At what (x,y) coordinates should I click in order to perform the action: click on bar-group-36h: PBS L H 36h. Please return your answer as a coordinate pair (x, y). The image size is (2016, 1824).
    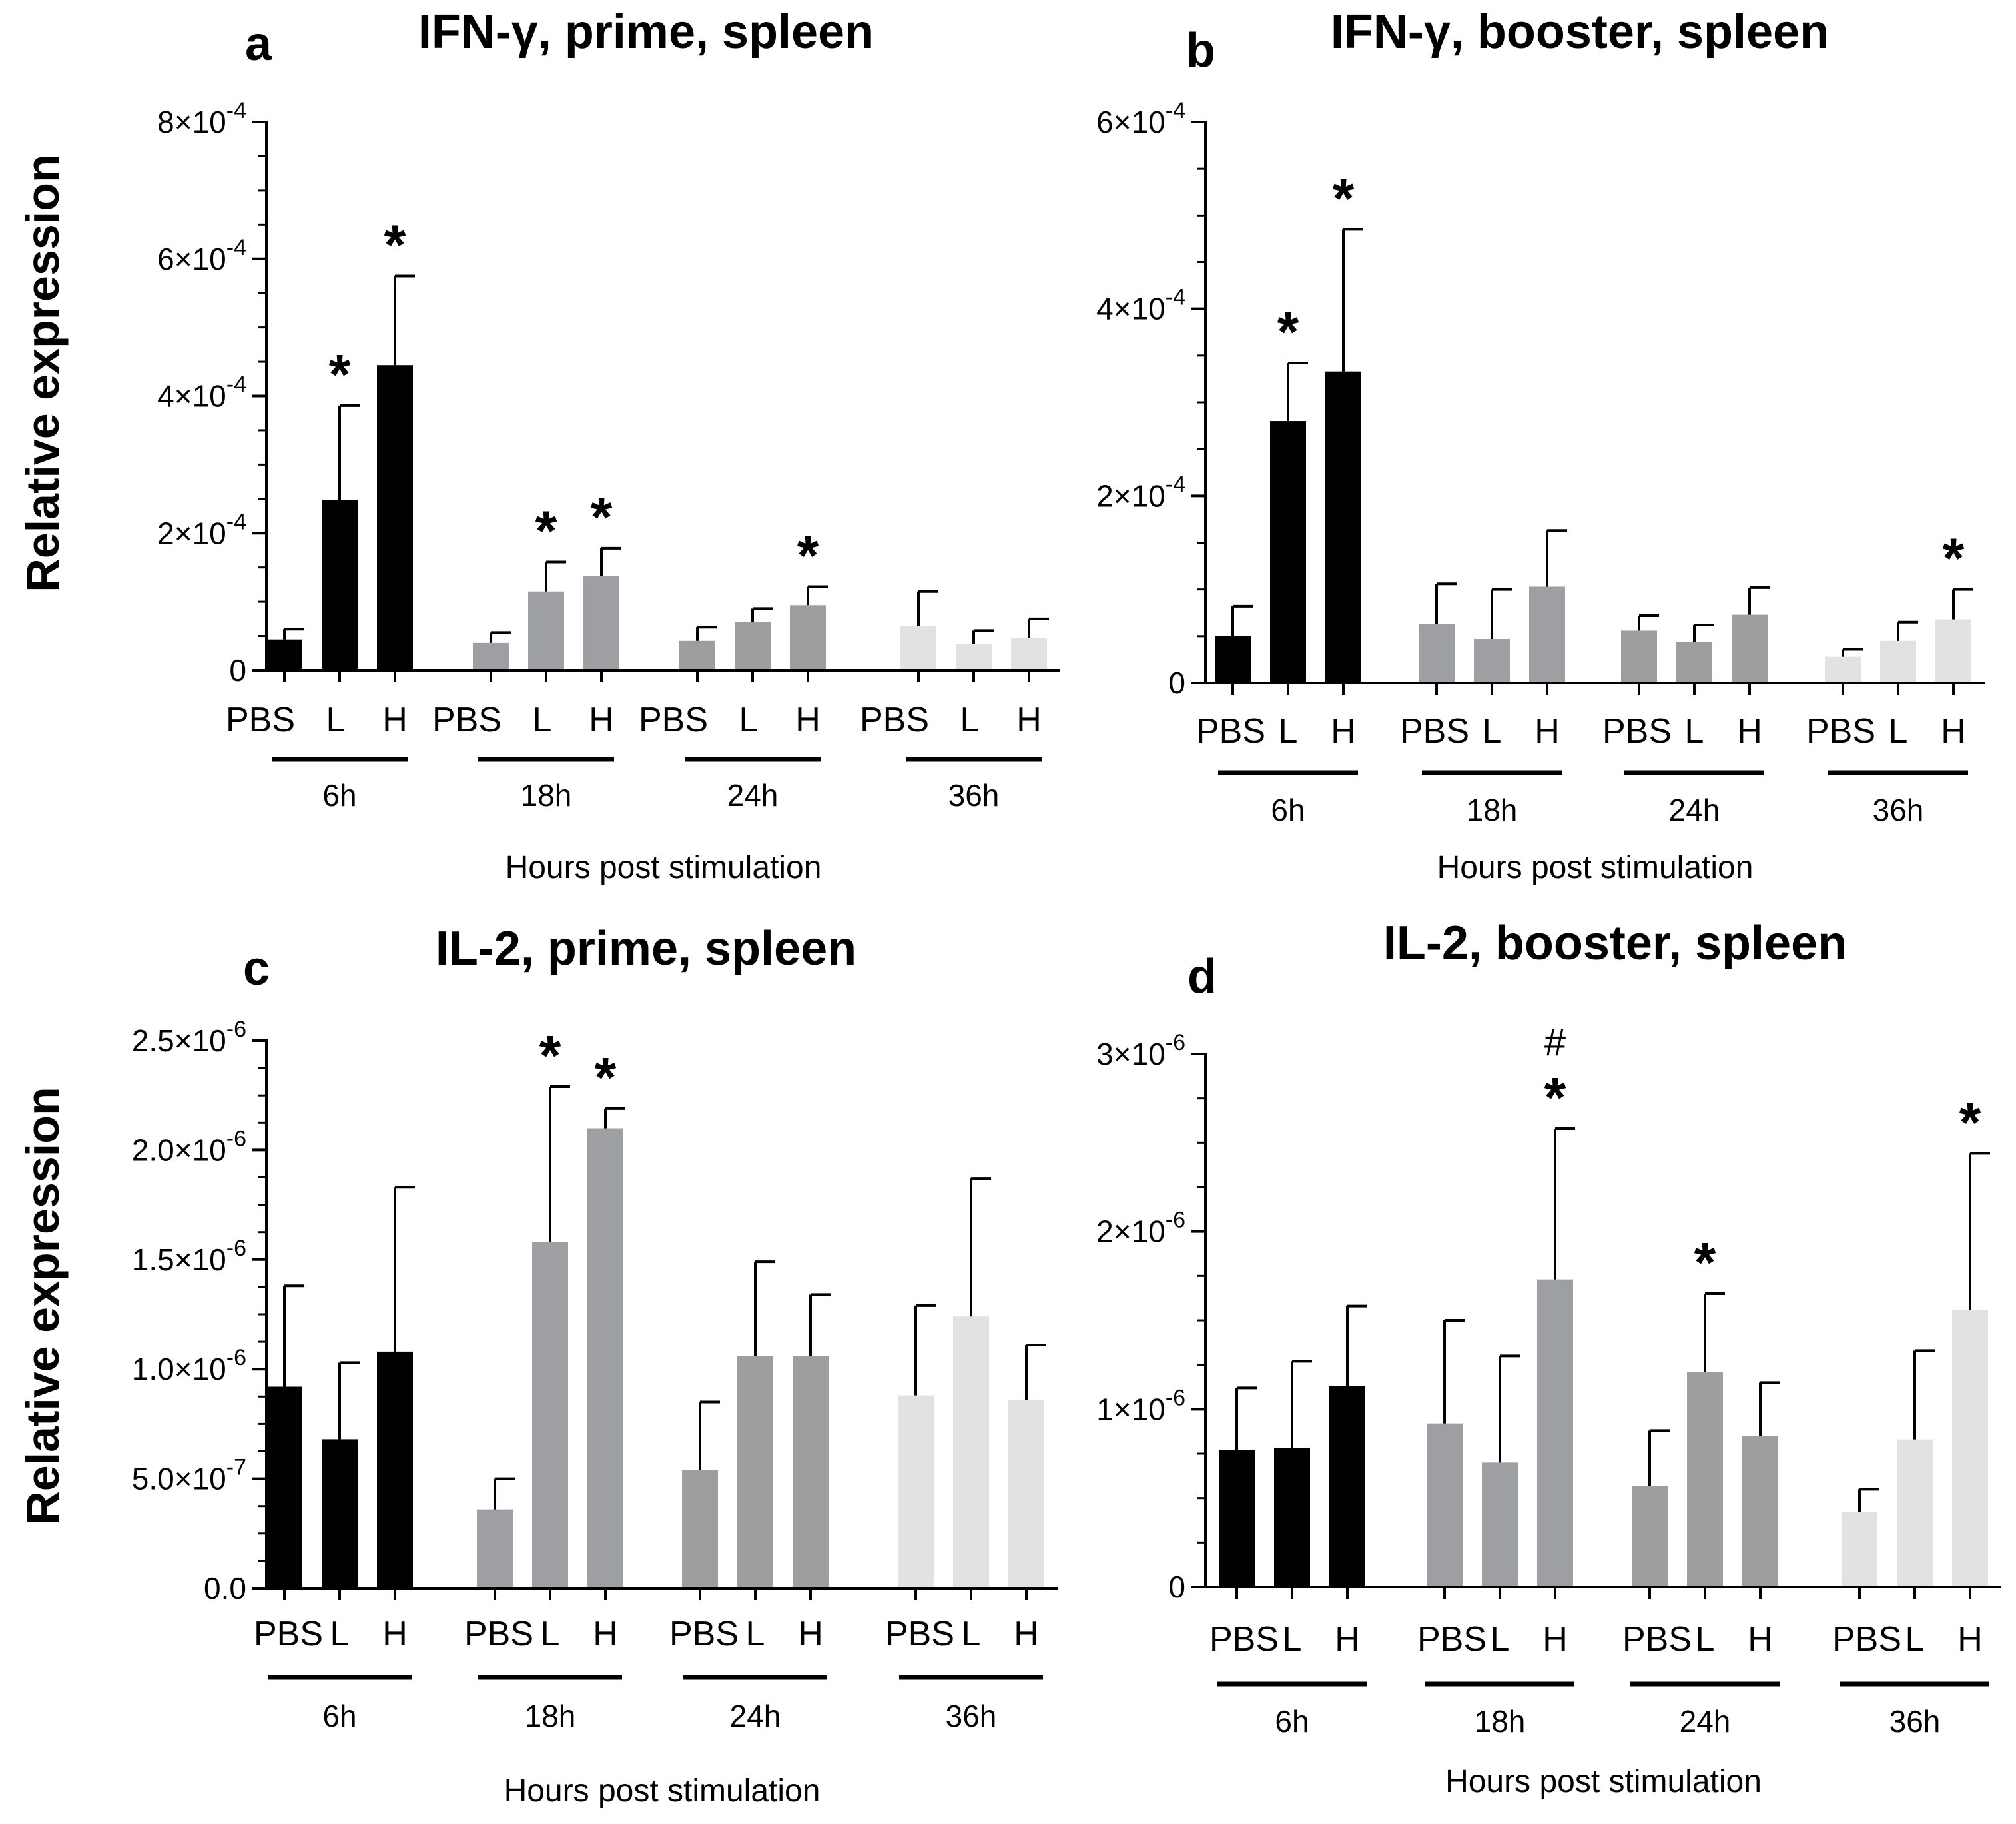
    Looking at the image, I should click on (965, 1455).